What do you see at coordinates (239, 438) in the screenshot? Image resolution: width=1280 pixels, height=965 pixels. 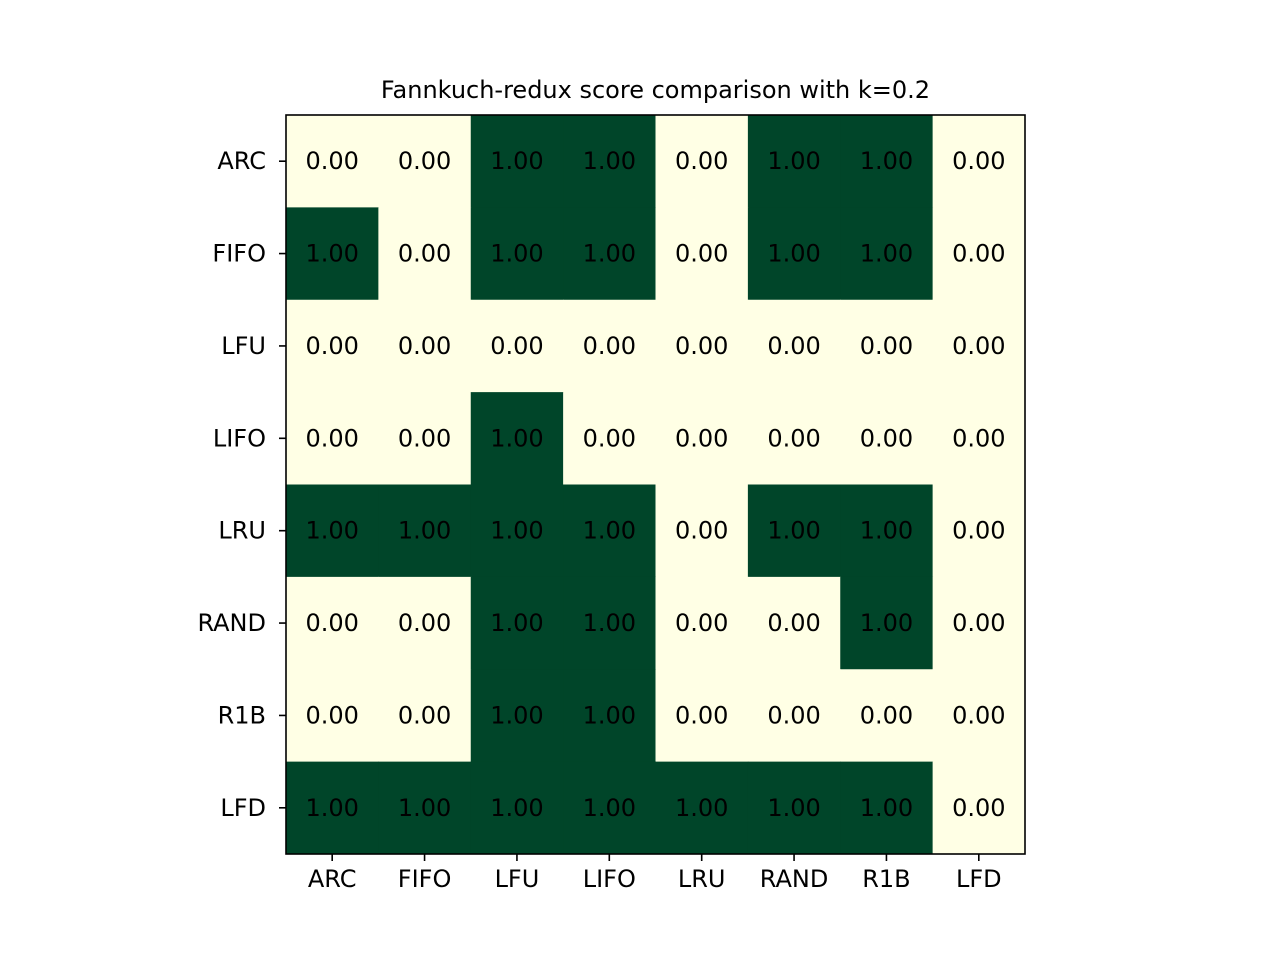 I see `y-tick-label: LIFO` at bounding box center [239, 438].